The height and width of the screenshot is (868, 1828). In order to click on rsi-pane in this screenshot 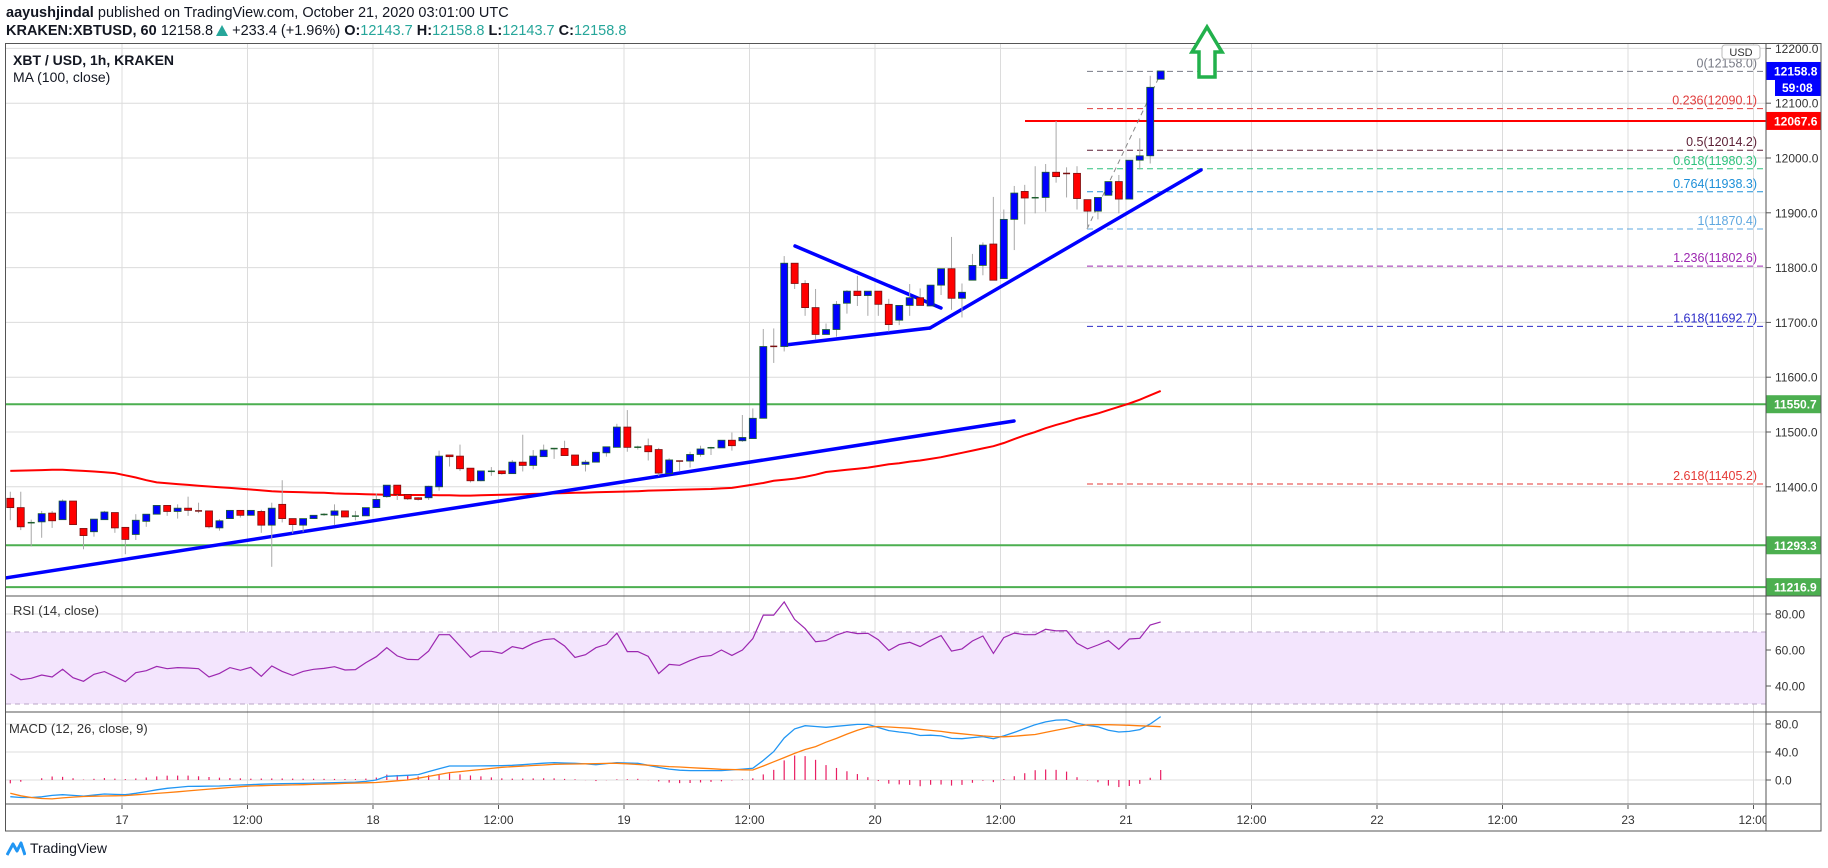, I will do `click(886, 652)`.